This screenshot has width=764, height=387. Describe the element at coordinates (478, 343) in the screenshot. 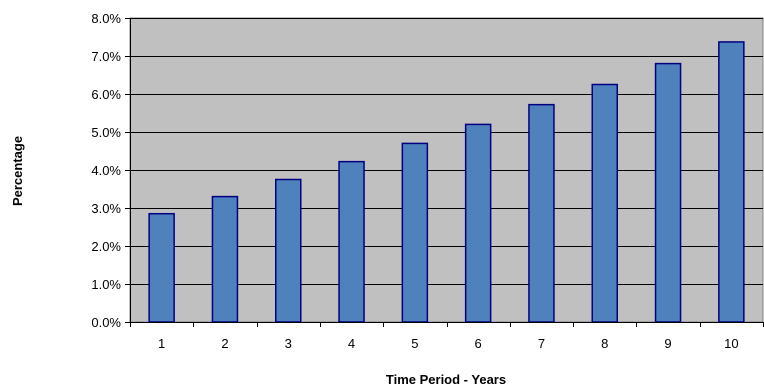

I see `x-tick-label: 6` at that location.